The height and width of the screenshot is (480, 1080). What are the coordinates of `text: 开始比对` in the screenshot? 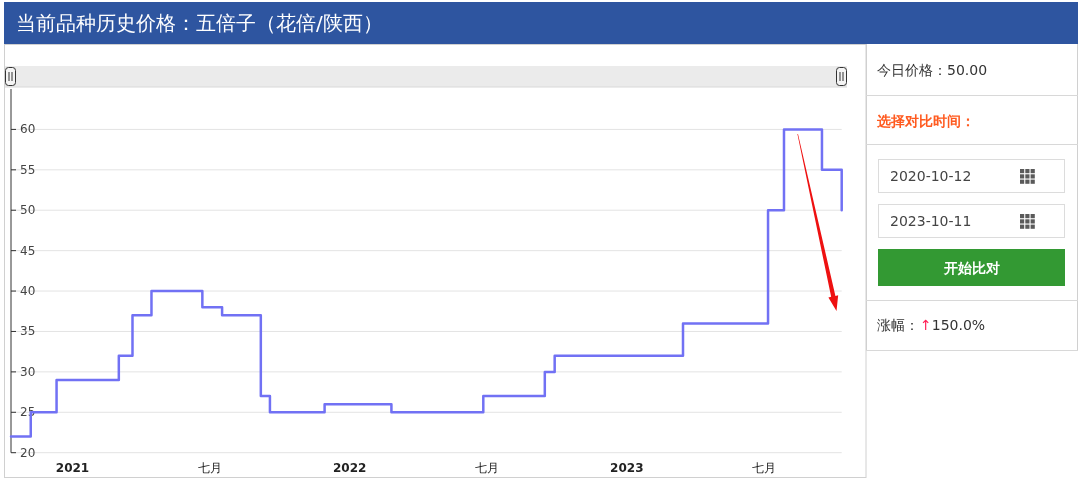 It's located at (971, 267).